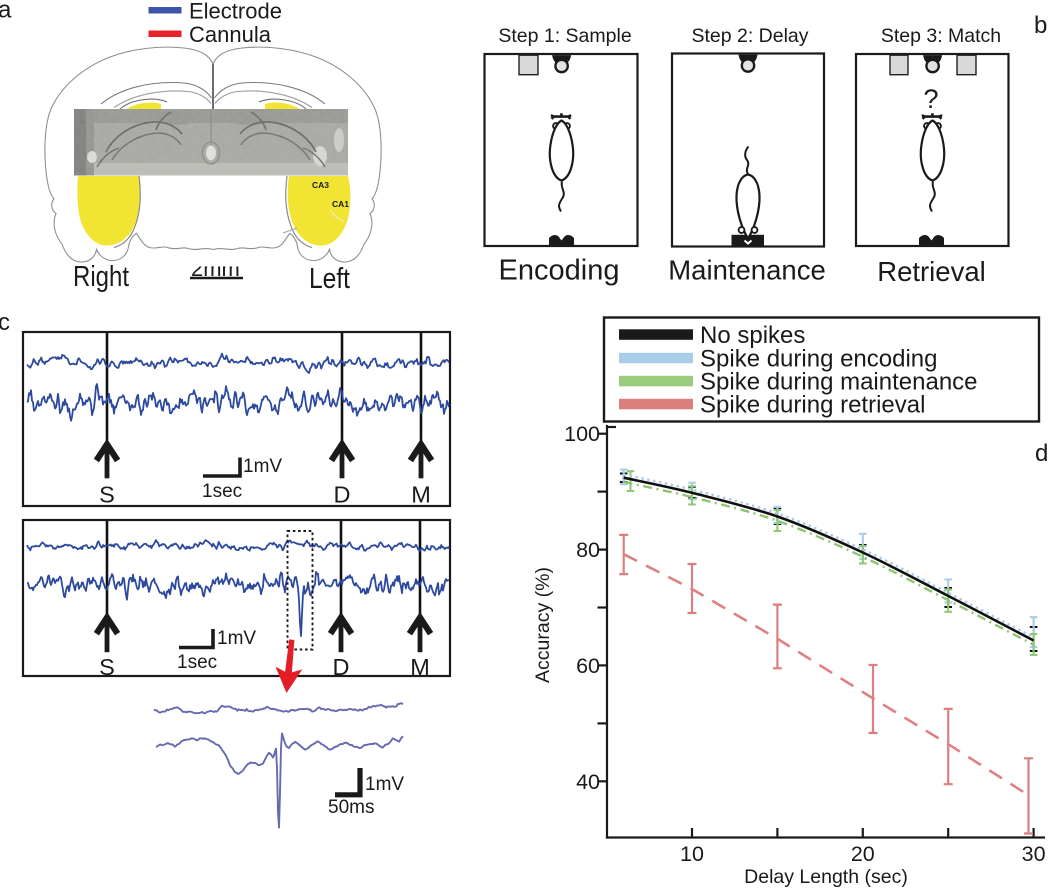 Image resolution: width=1053 pixels, height=888 pixels. Describe the element at coordinates (941, 36) in the screenshot. I see `svg-text: Step 3: Match` at that location.